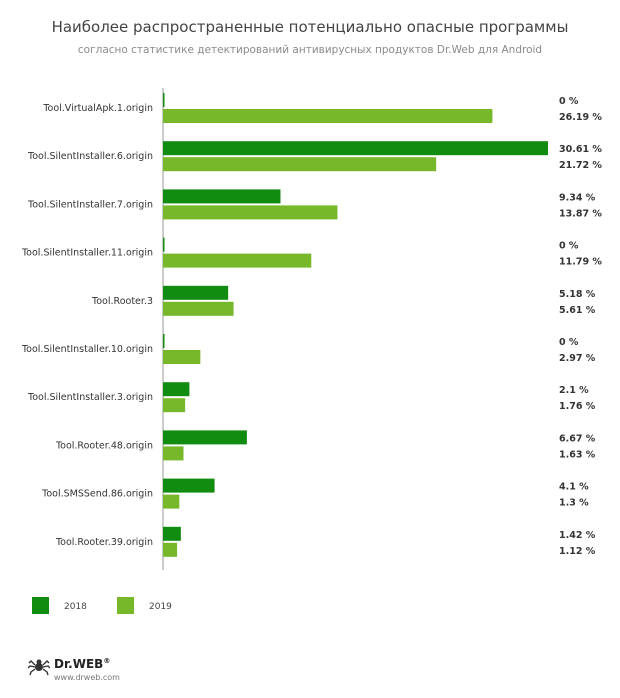 Image resolution: width=620 pixels, height=698 pixels. I want to click on category-label: Tool.SilentInstaller.6.origin, so click(90, 156).